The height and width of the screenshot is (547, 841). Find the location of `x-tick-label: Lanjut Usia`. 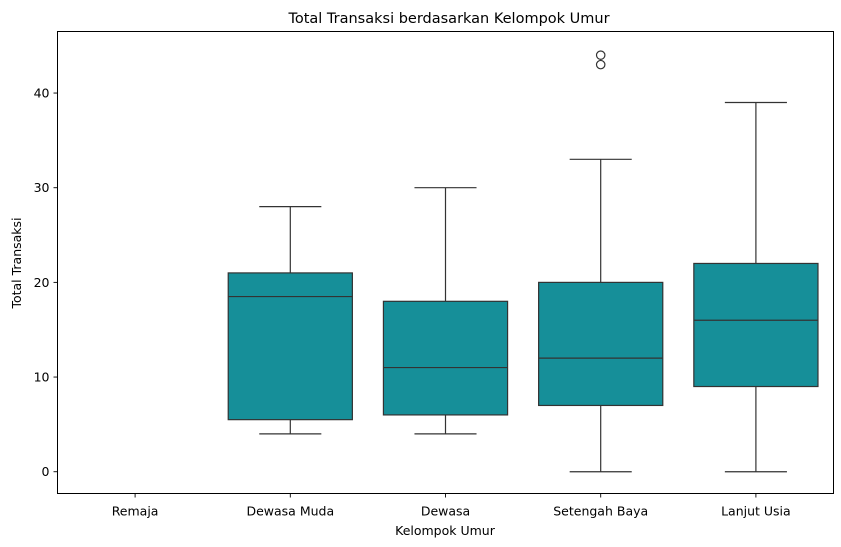

x-tick-label: Lanjut Usia is located at coordinates (756, 511).